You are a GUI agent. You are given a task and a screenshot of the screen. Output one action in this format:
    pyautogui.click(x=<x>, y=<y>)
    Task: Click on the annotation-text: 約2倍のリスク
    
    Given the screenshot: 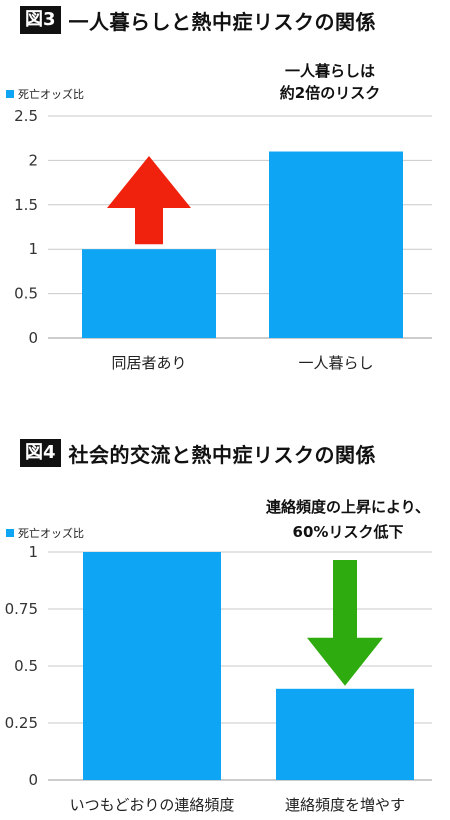 What is the action you would take?
    pyautogui.click(x=330, y=93)
    